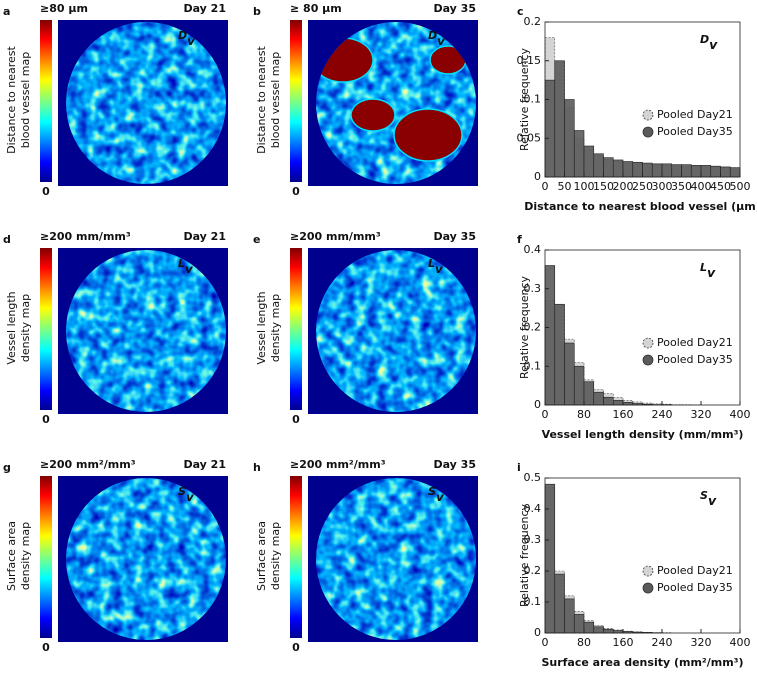  What do you see at coordinates (373, 115) in the screenshot?
I see `map-region` at bounding box center [373, 115].